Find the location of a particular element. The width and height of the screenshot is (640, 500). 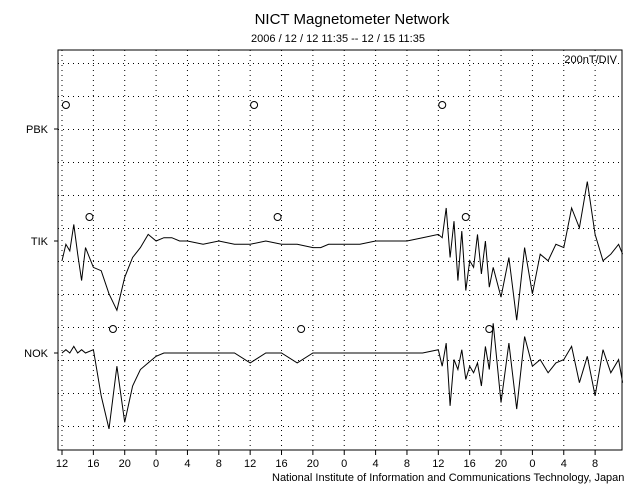

station-label-tik: TIK is located at coordinates (40, 242).